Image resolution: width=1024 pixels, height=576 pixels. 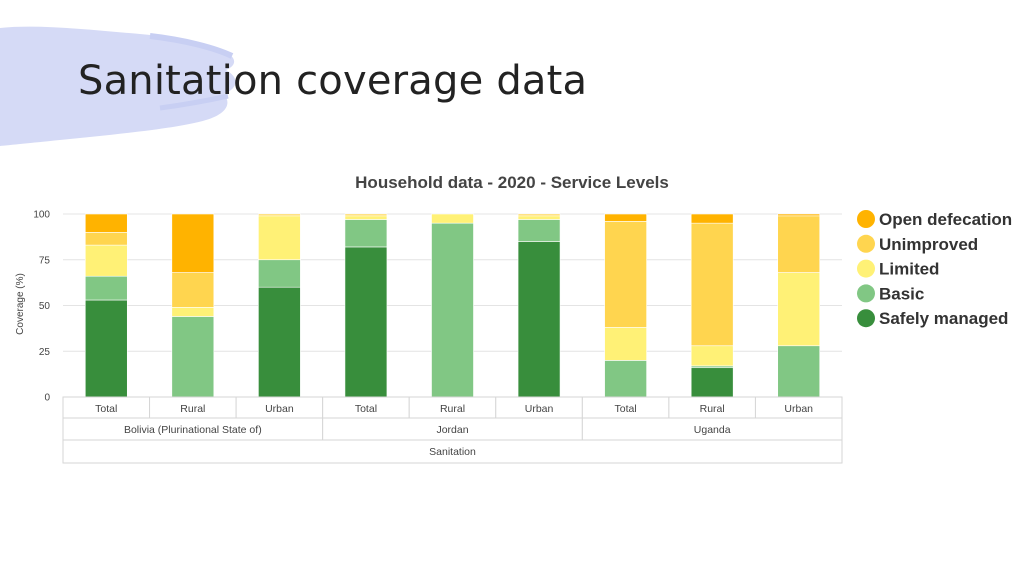 I want to click on legend-label: Unimproved, so click(x=928, y=244).